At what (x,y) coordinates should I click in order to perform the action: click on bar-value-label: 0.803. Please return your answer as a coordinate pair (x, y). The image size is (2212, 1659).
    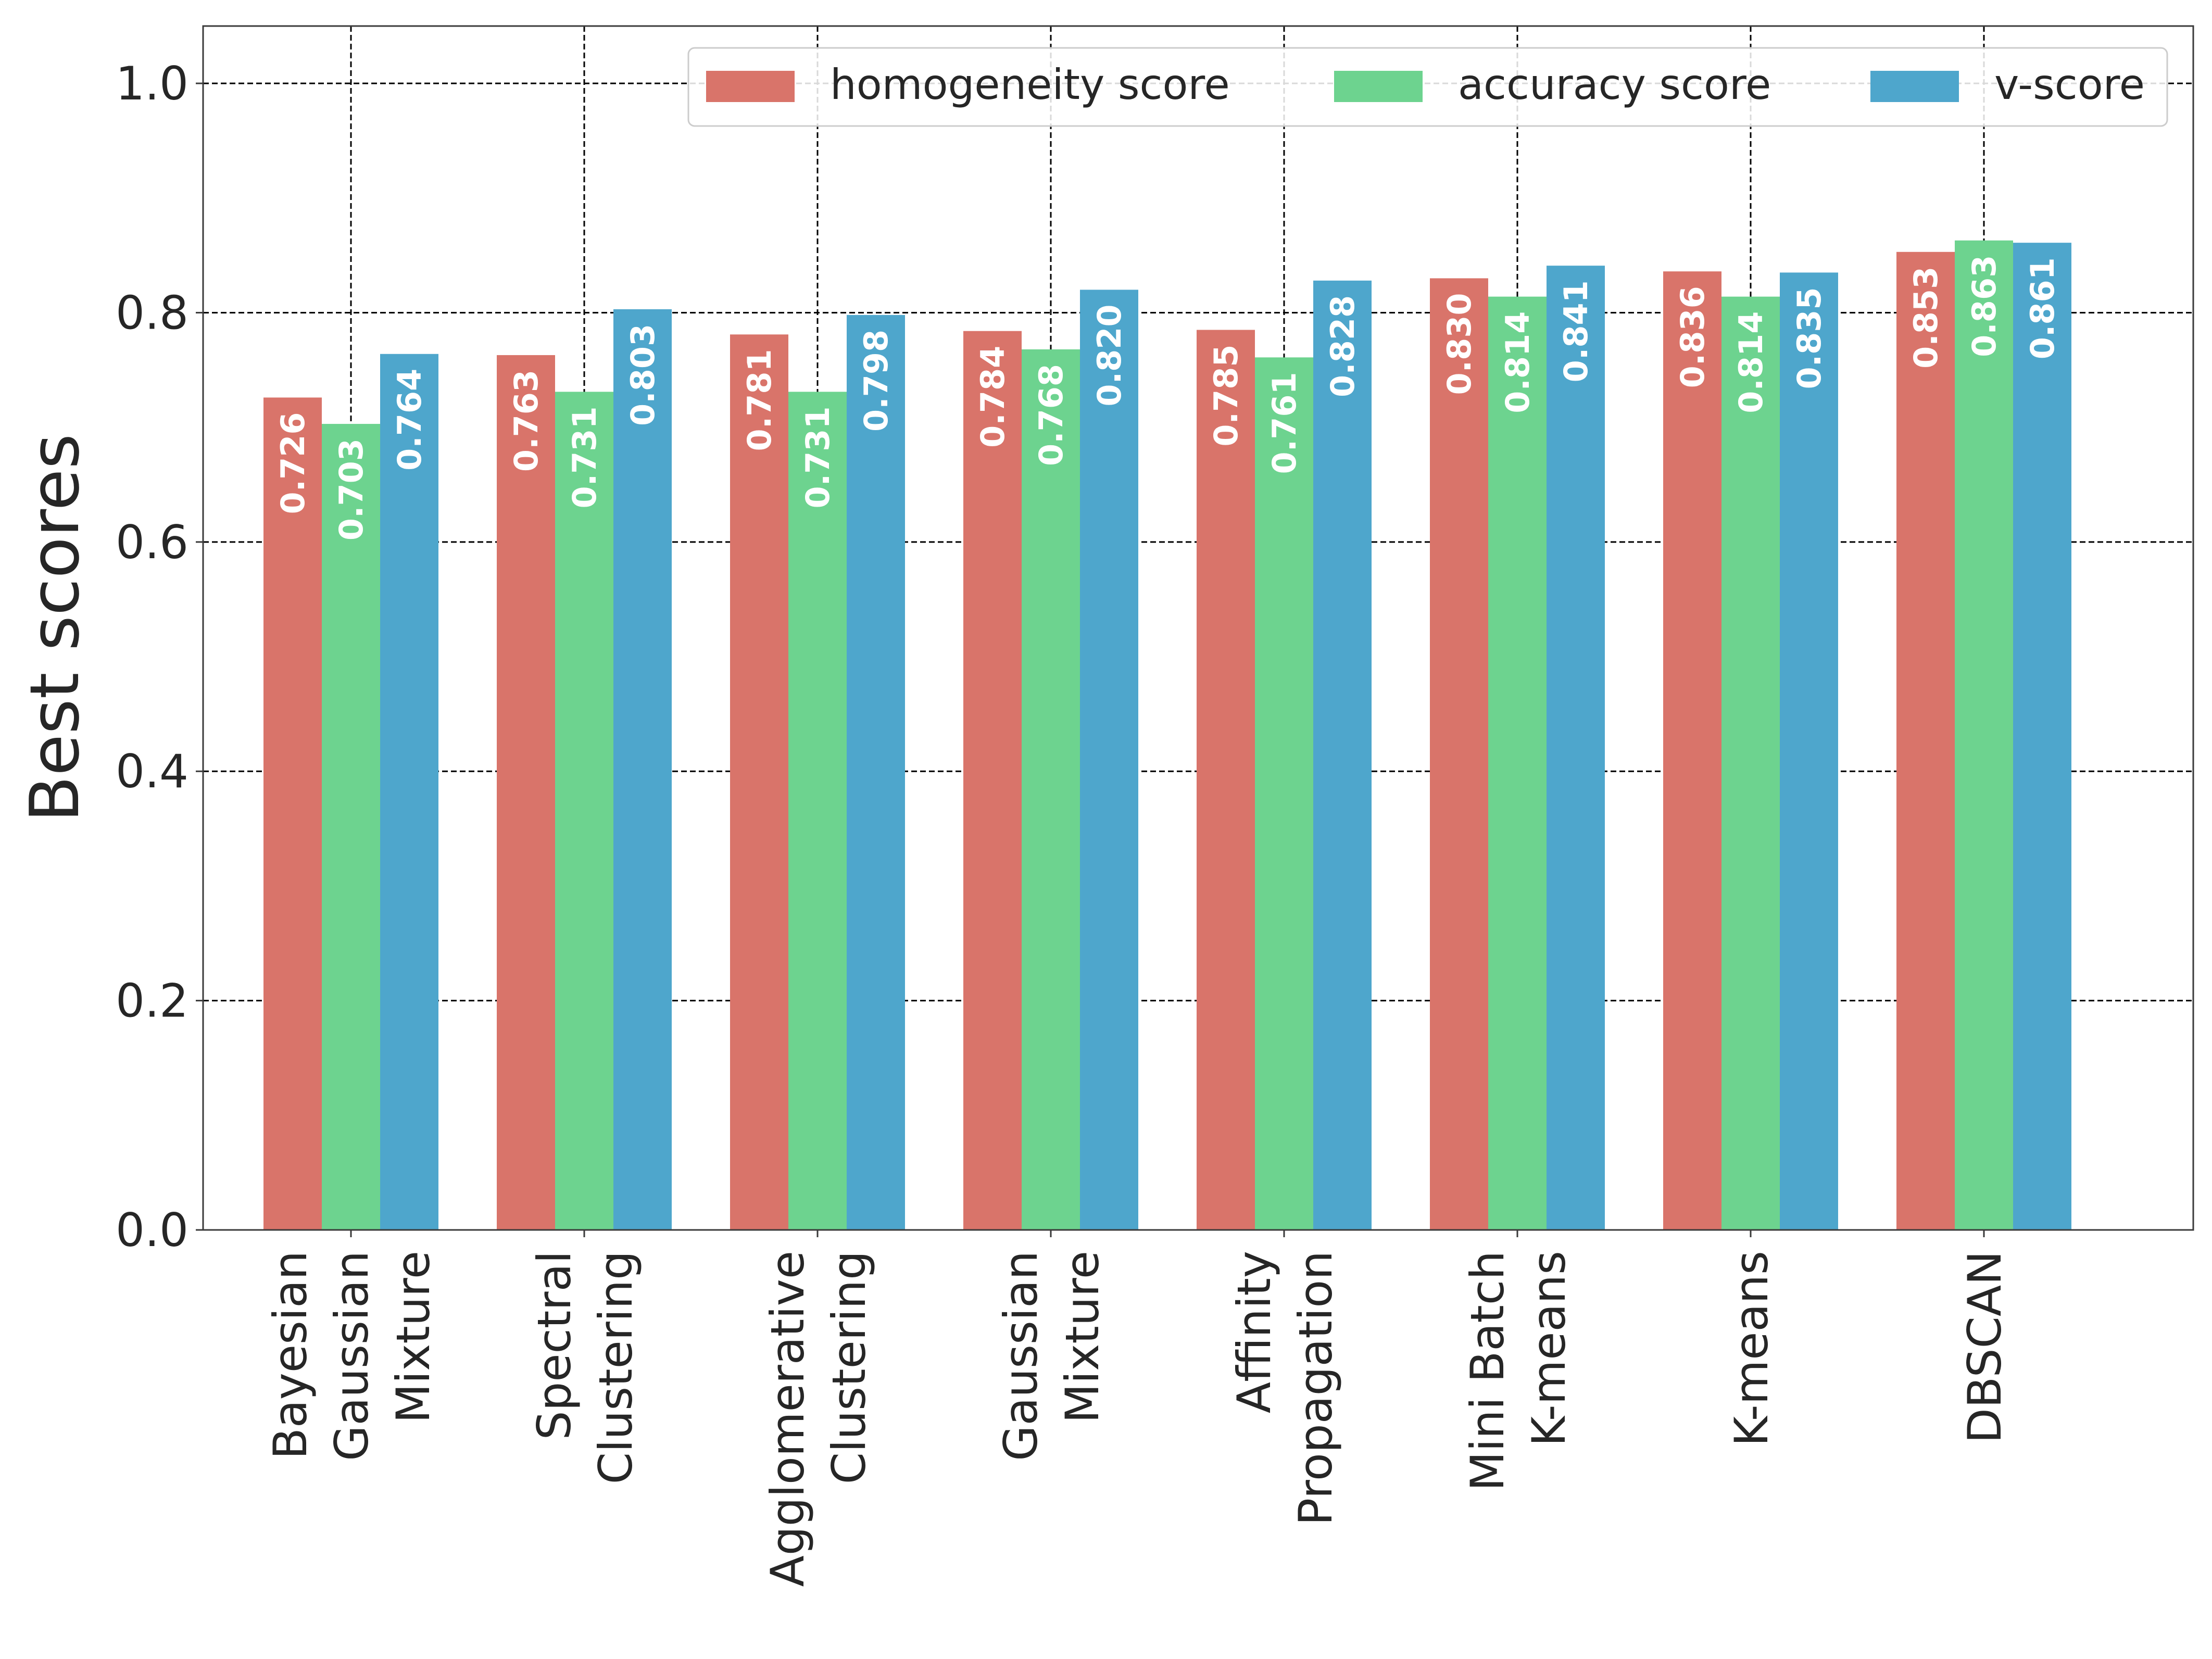
    Looking at the image, I should click on (643, 375).